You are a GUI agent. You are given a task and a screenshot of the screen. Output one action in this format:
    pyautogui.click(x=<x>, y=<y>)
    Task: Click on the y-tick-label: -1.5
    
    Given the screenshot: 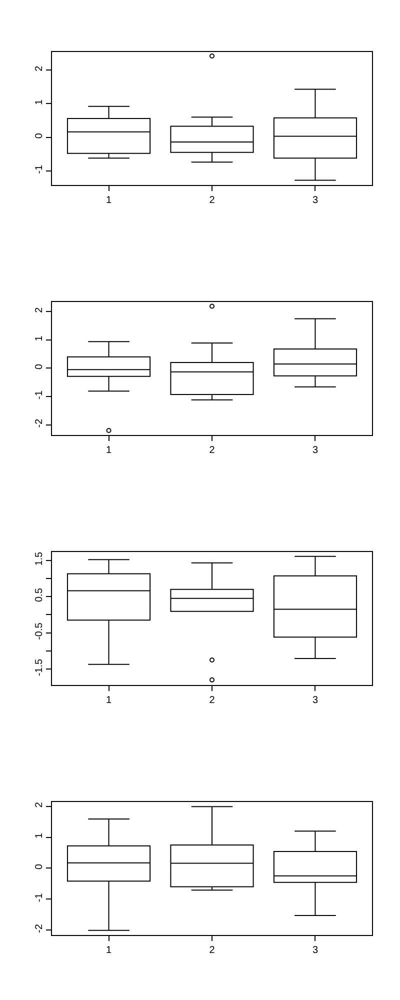 What is the action you would take?
    pyautogui.click(x=39, y=667)
    